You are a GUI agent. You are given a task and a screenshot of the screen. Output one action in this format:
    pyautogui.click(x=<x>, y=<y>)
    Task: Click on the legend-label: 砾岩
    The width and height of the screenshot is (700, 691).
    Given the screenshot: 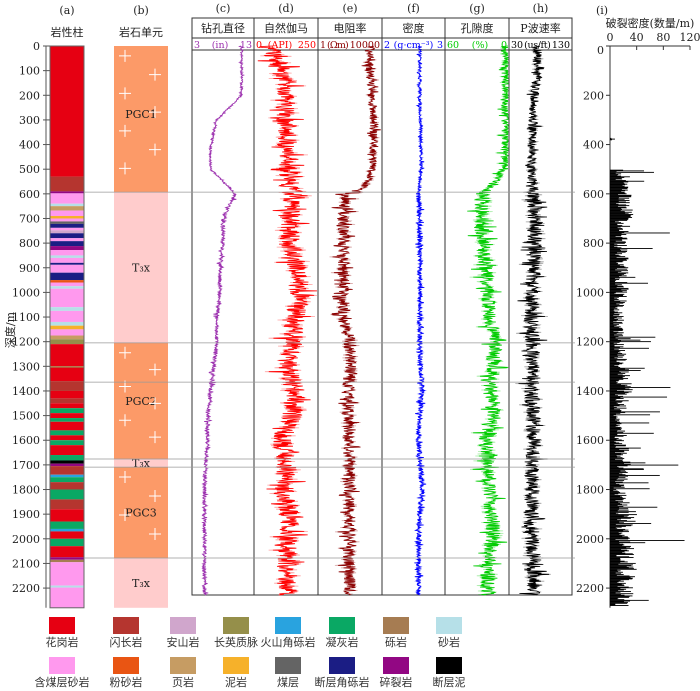 What is the action you would take?
    pyautogui.click(x=396, y=642)
    